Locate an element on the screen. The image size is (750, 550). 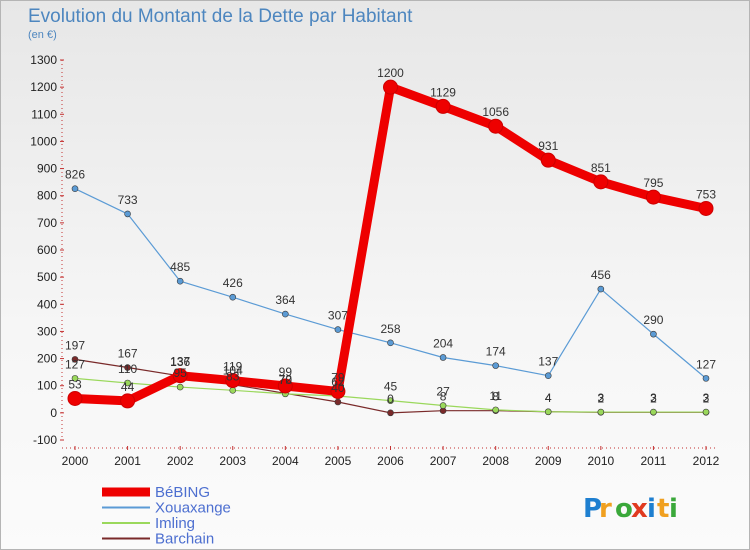
data-label: 753 is located at coordinates (706, 194).